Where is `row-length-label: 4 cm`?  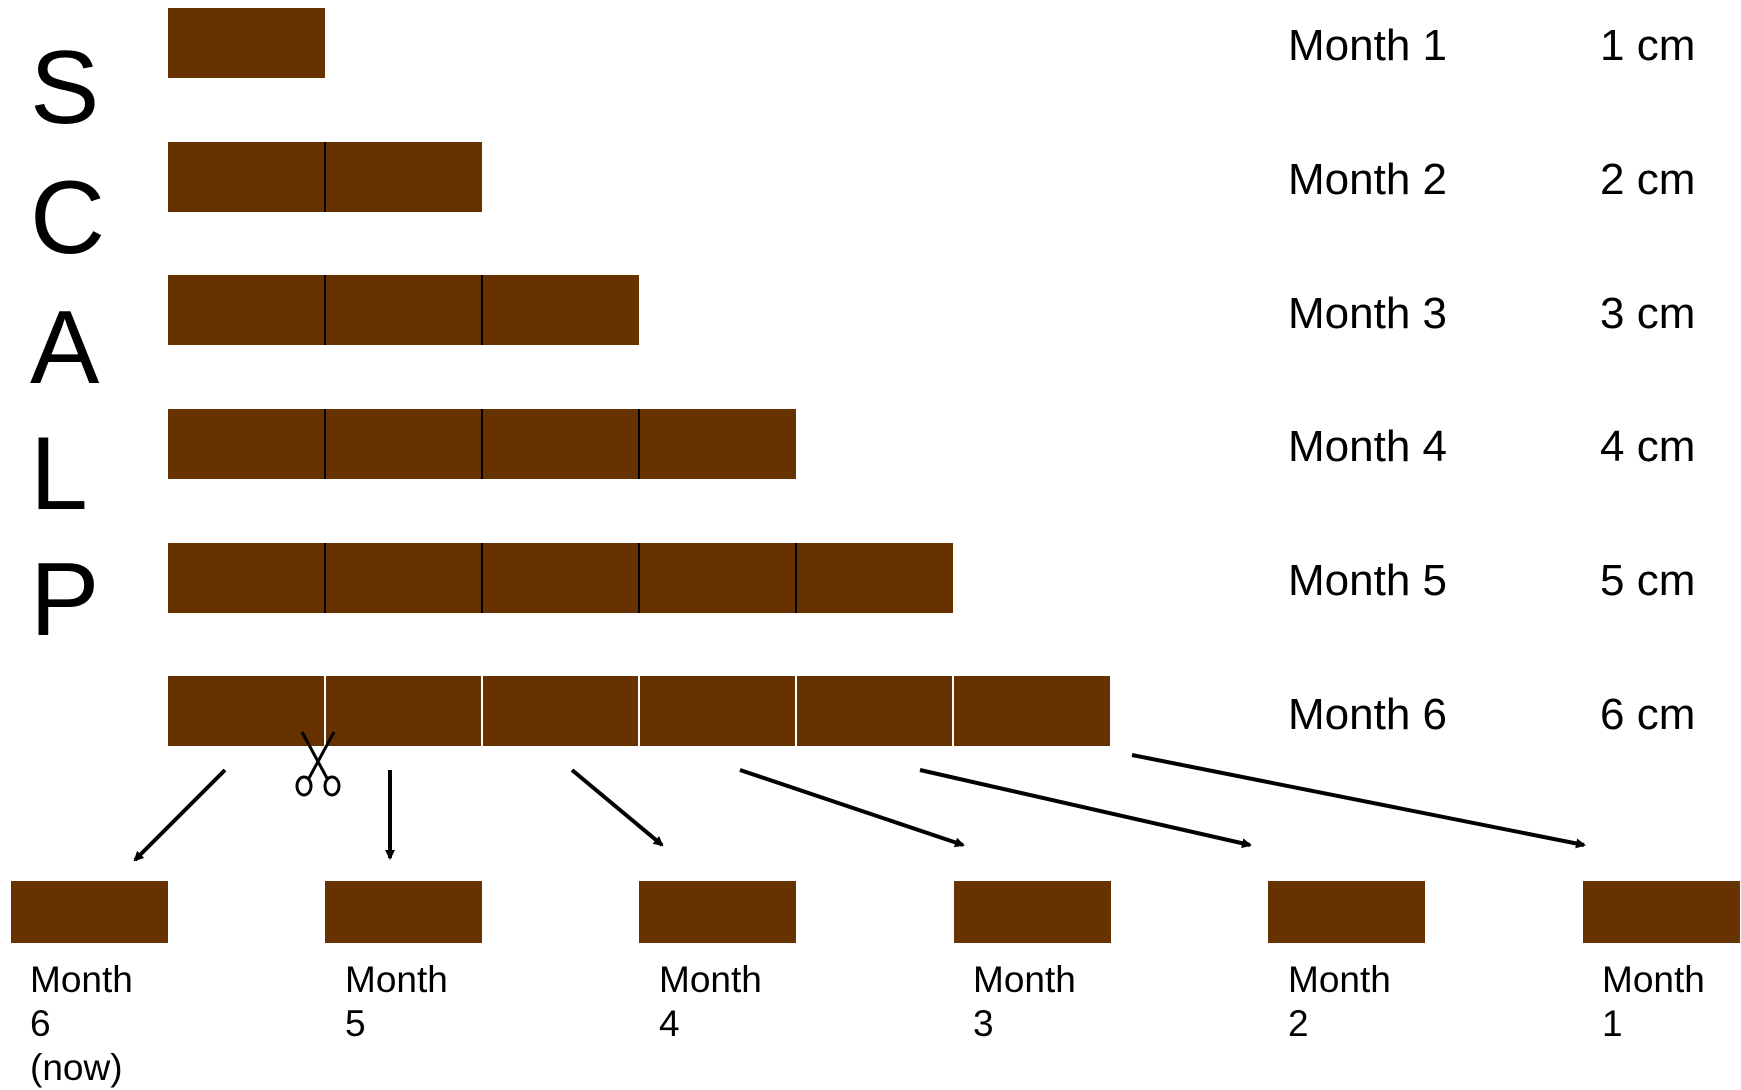 row-length-label: 4 cm is located at coordinates (1648, 446).